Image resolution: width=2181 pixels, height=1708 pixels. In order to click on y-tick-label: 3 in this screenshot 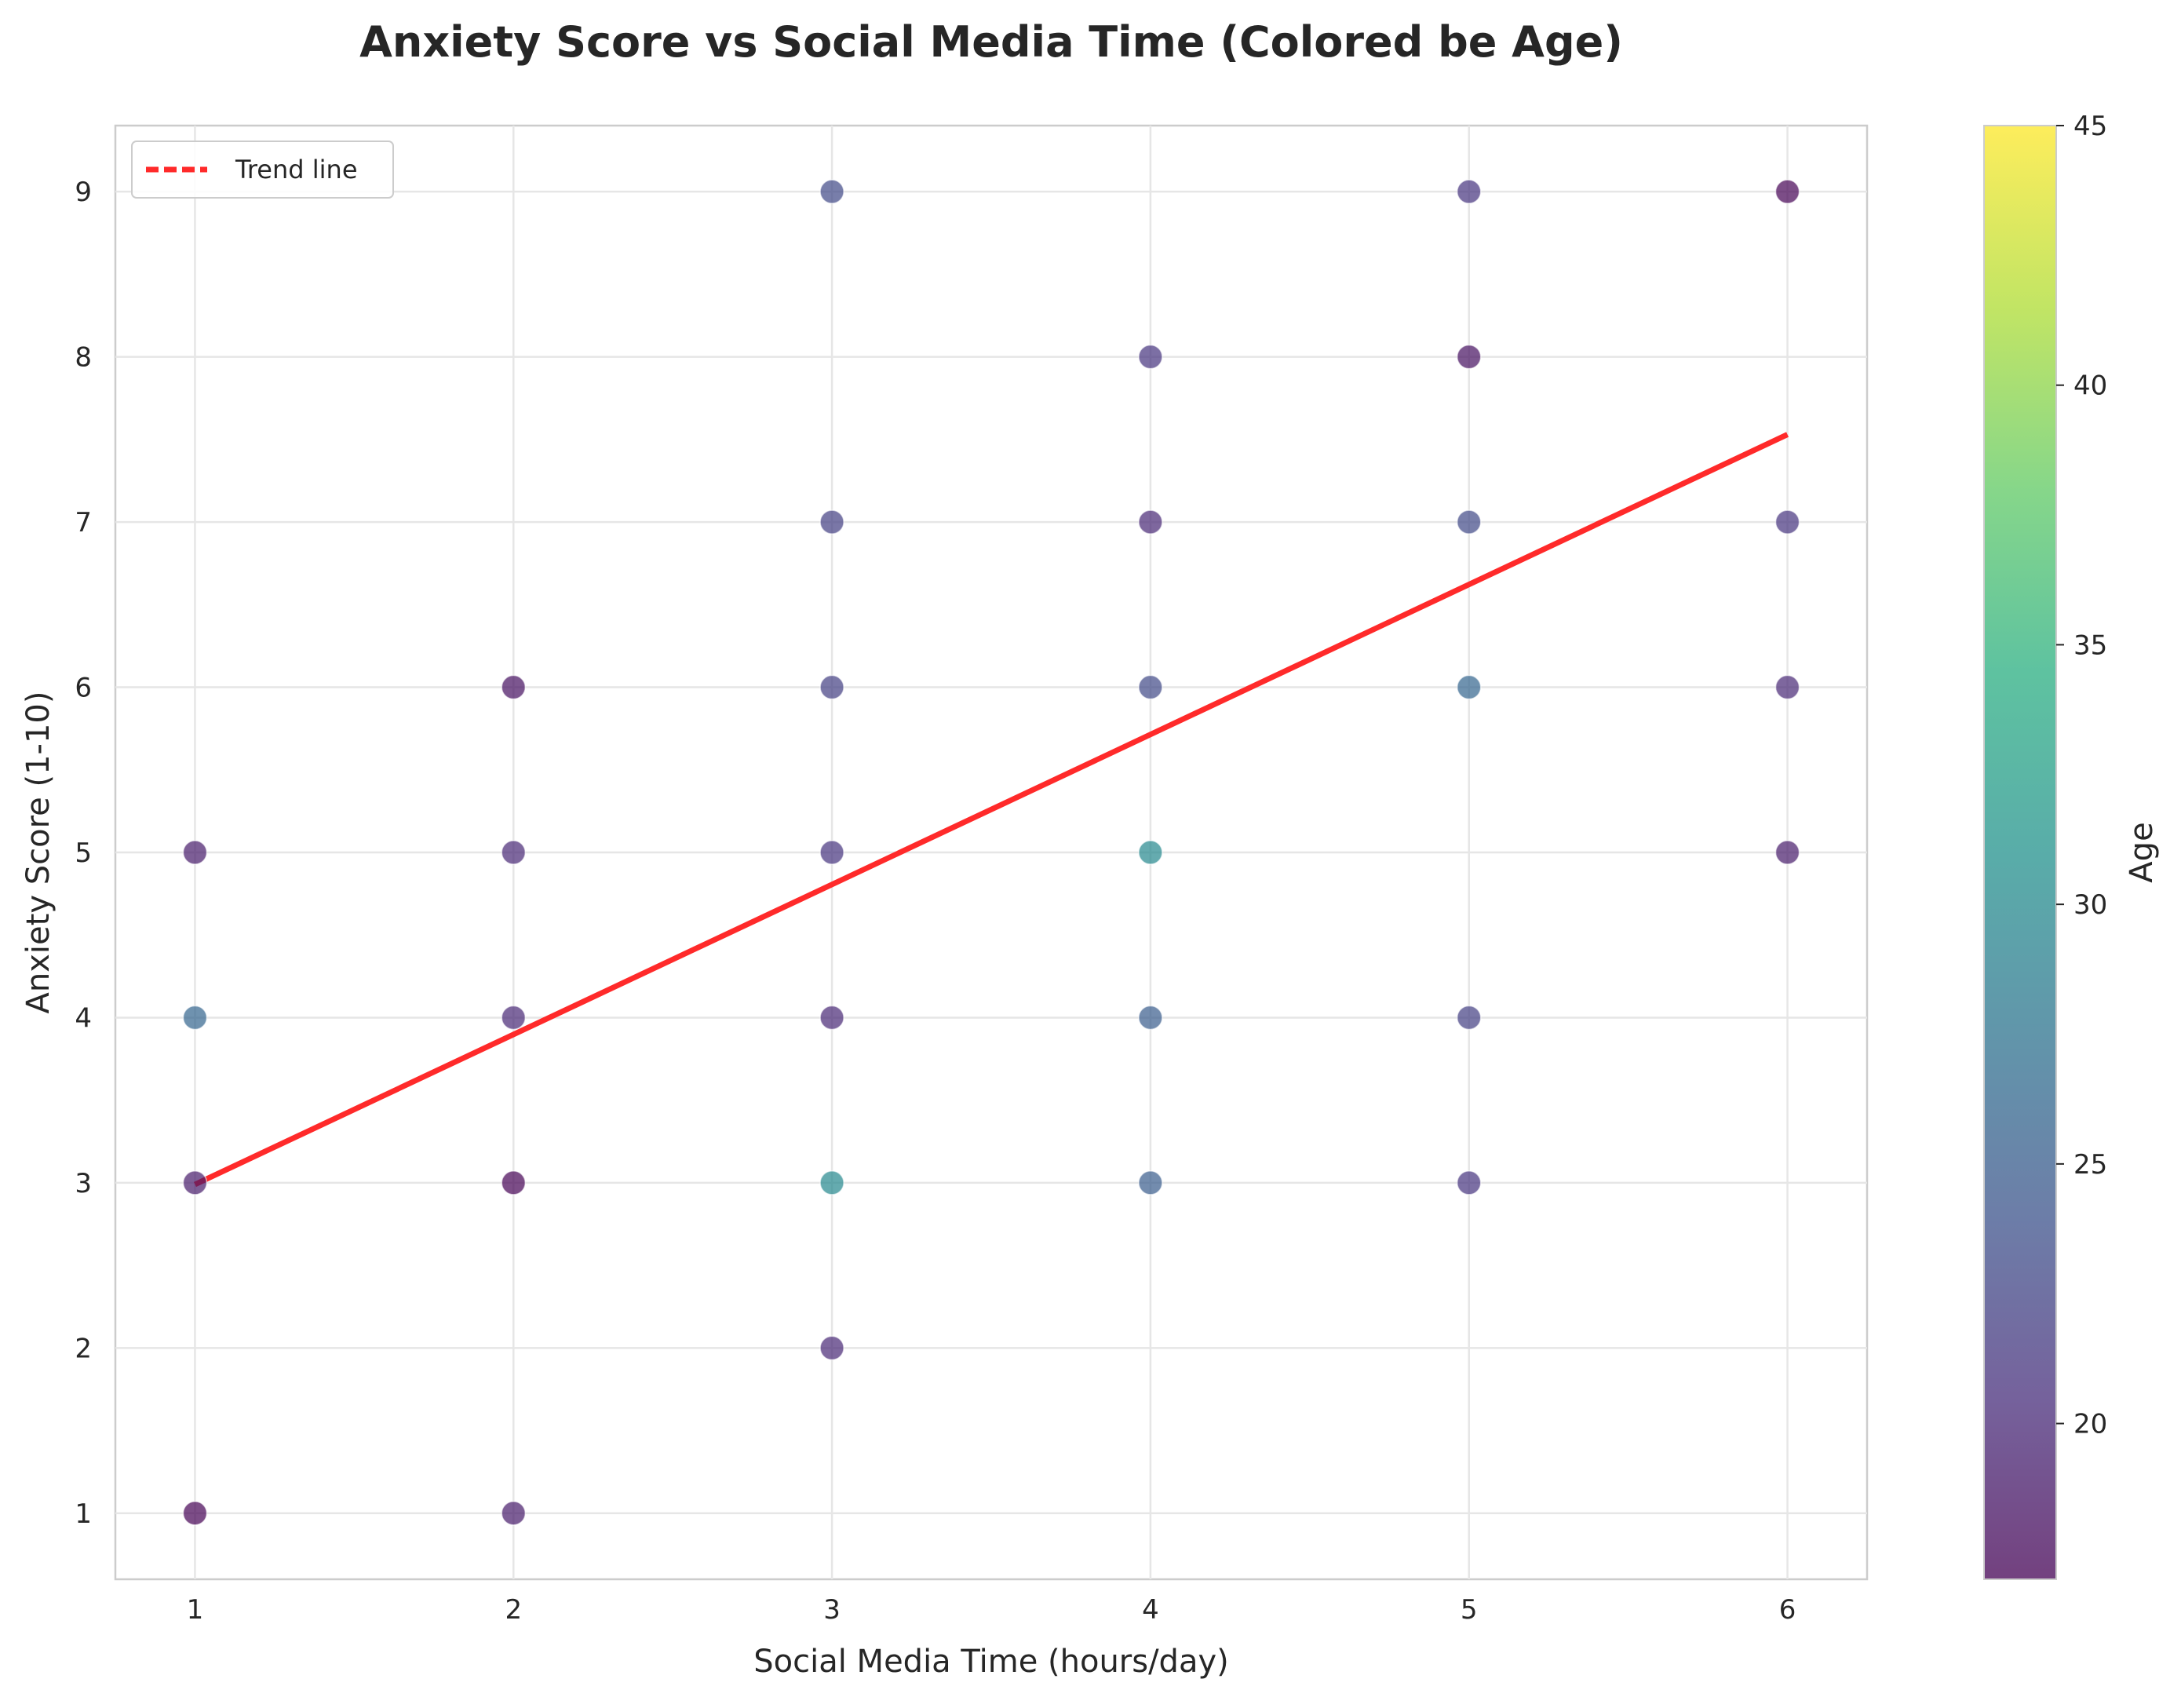, I will do `click(84, 1183)`.